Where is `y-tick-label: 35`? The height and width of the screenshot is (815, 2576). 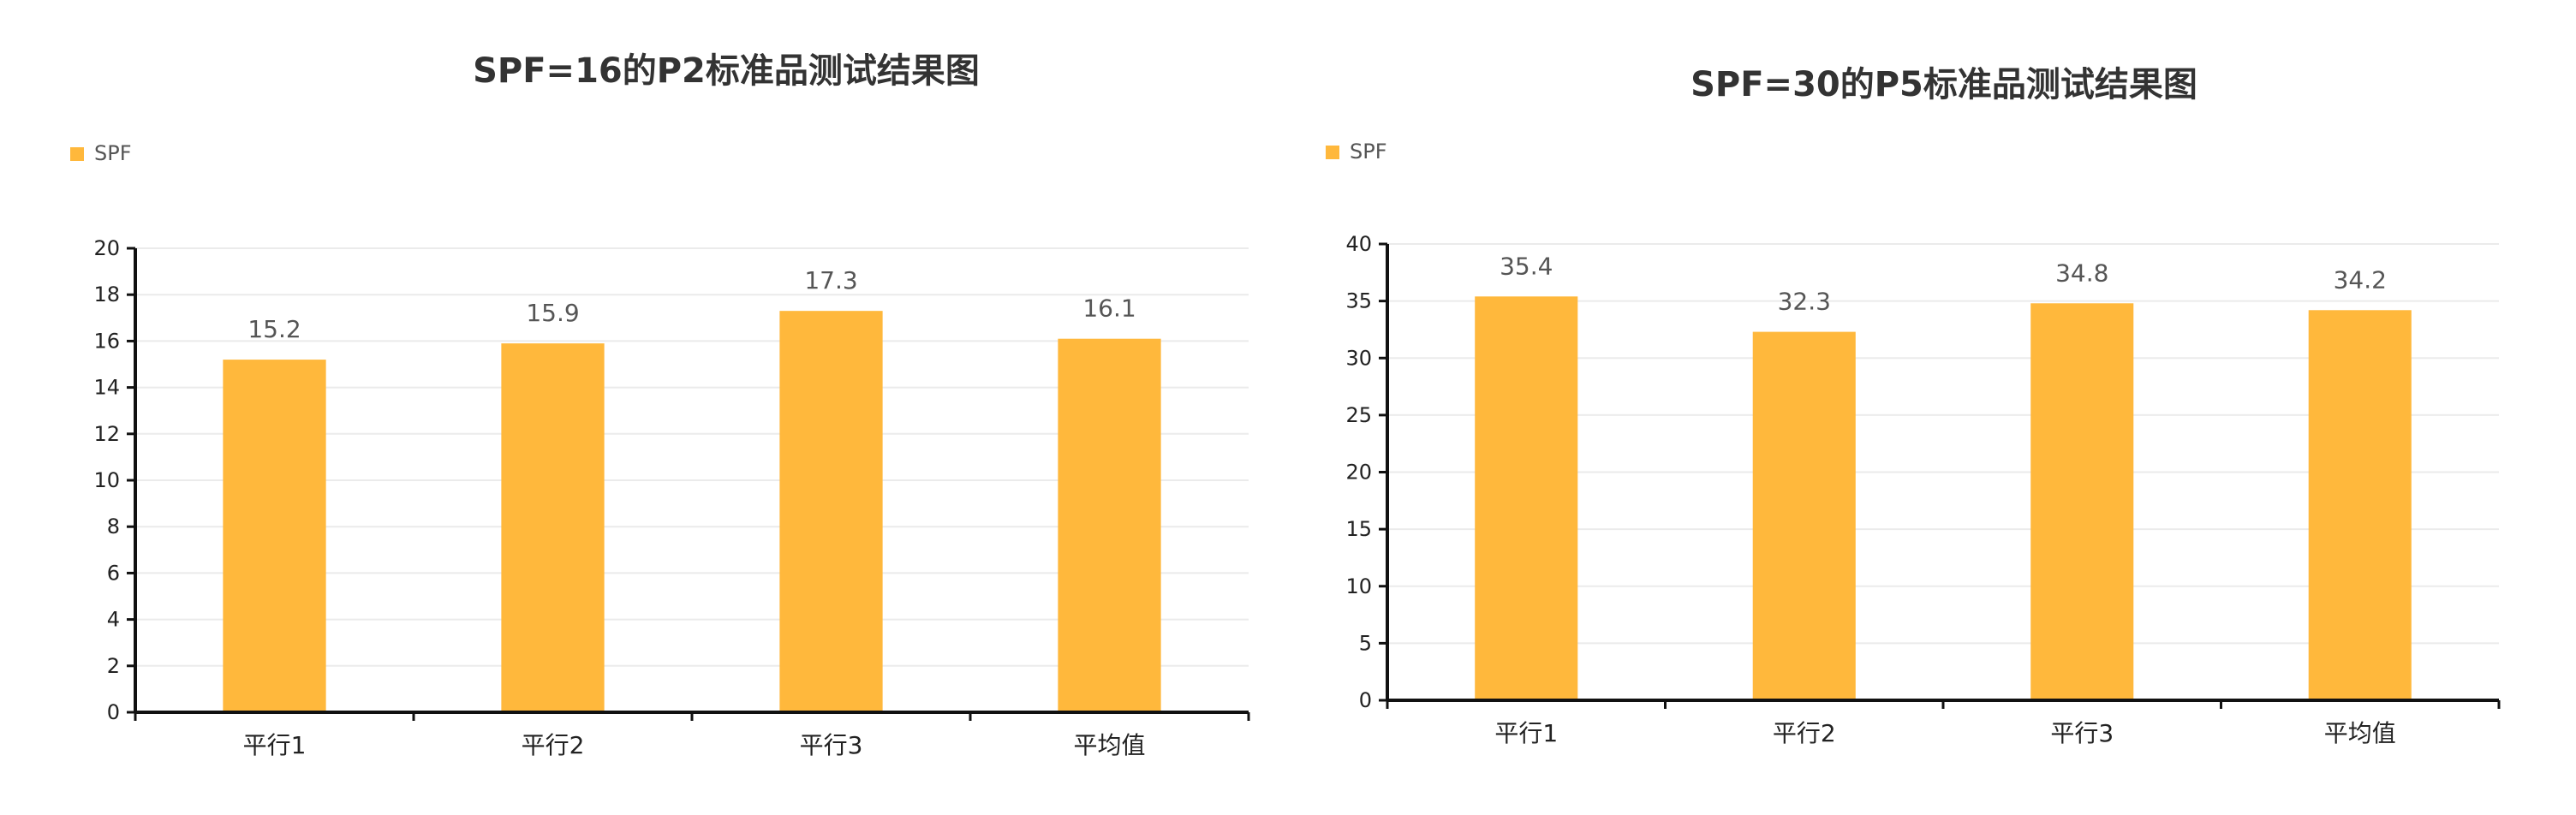
y-tick-label: 35 is located at coordinates (1358, 301).